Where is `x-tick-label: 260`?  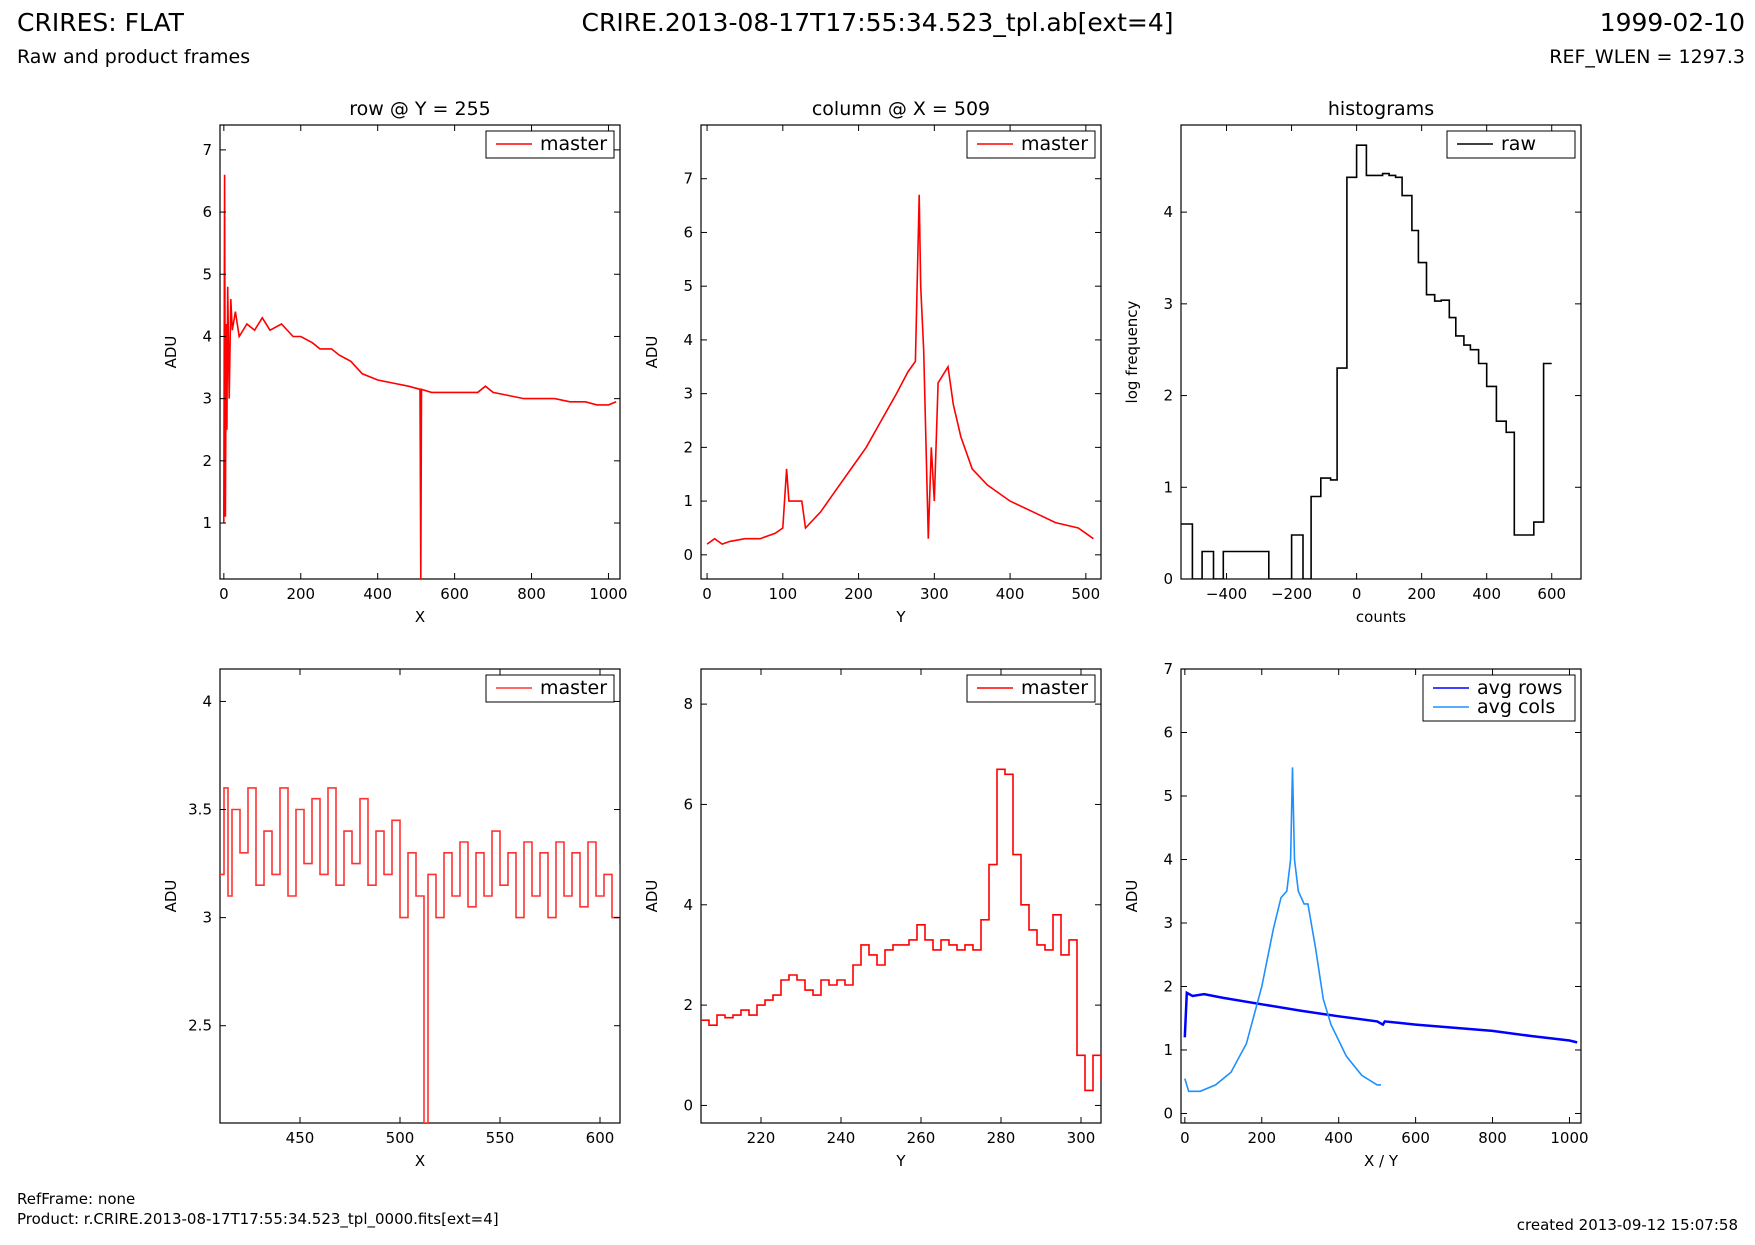
x-tick-label: 260 is located at coordinates (921, 1138).